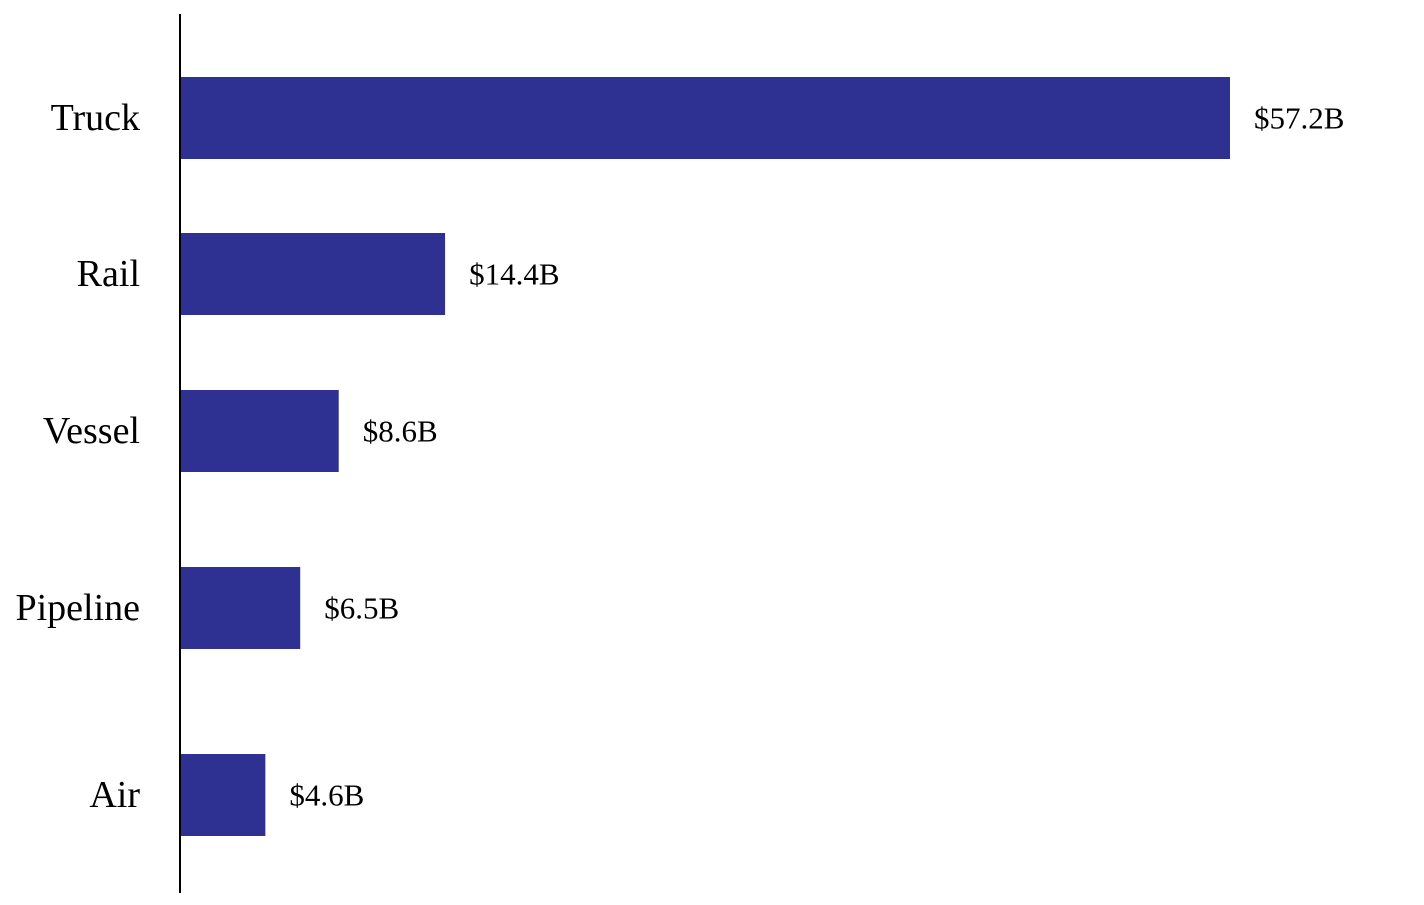 Image resolution: width=1424 pixels, height=905 pixels. Describe the element at coordinates (77, 456) in the screenshot. I see `category-labels-group: Truck Rail Vessel Pipeline Air` at that location.